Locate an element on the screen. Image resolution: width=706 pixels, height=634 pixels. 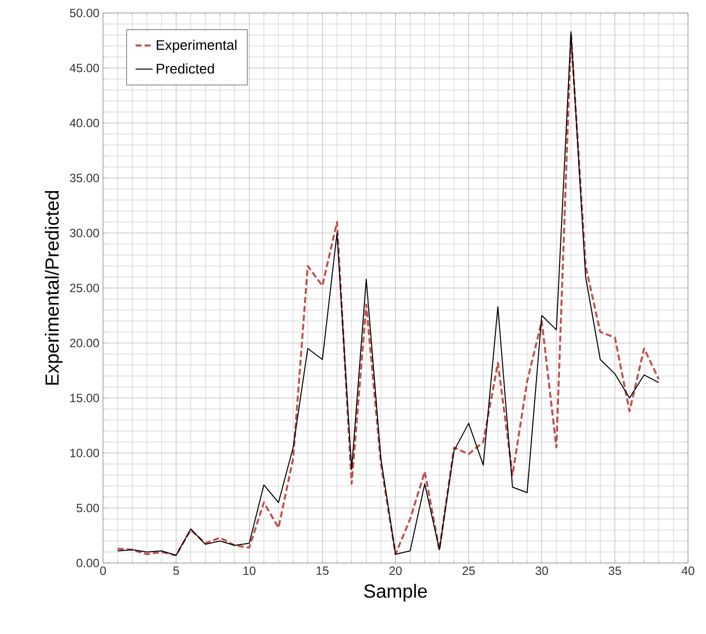
y-tick-label: 50.00 is located at coordinates (84, 13).